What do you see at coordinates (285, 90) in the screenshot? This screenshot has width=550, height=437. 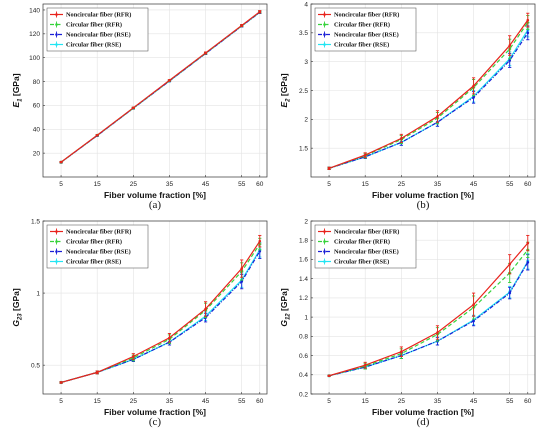 I see `y-axis-label: E2 [GPa]` at bounding box center [285, 90].